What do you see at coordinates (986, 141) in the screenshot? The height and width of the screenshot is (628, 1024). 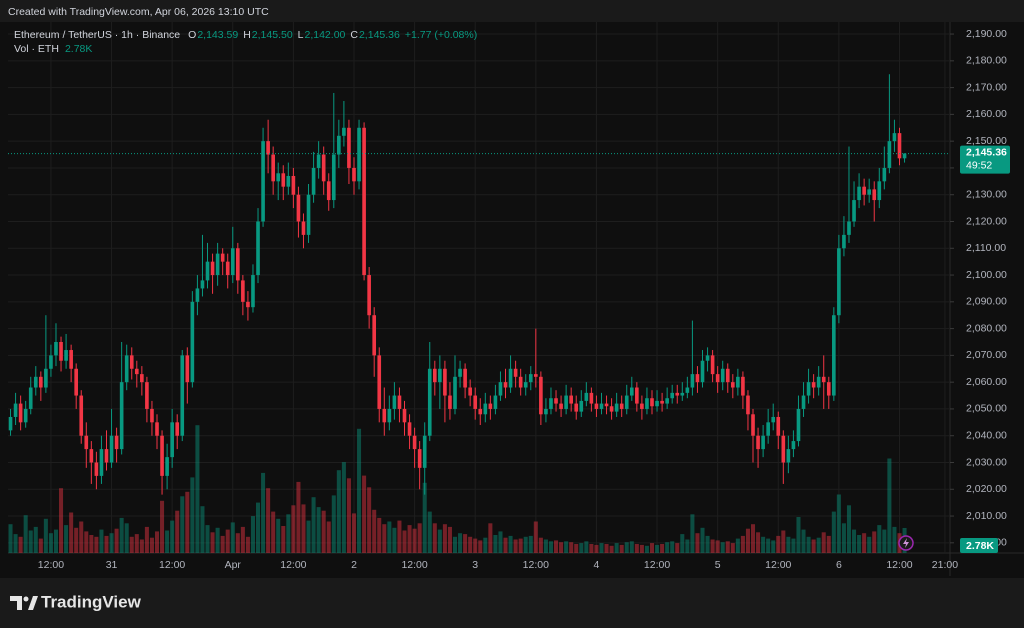 I see `y-tick-label: 2,150.00` at bounding box center [986, 141].